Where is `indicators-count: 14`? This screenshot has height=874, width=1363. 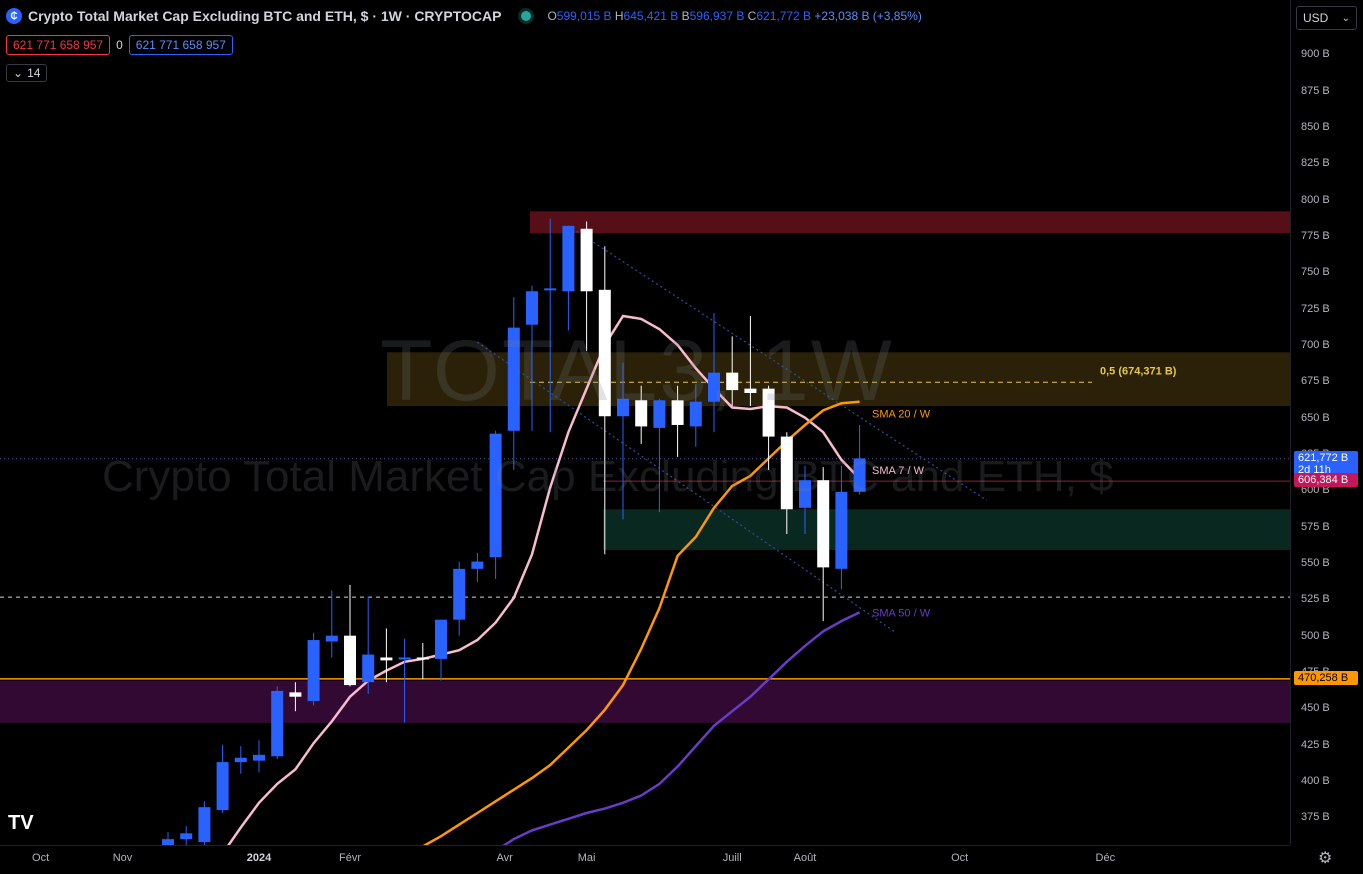 indicators-count: 14 is located at coordinates (34, 73).